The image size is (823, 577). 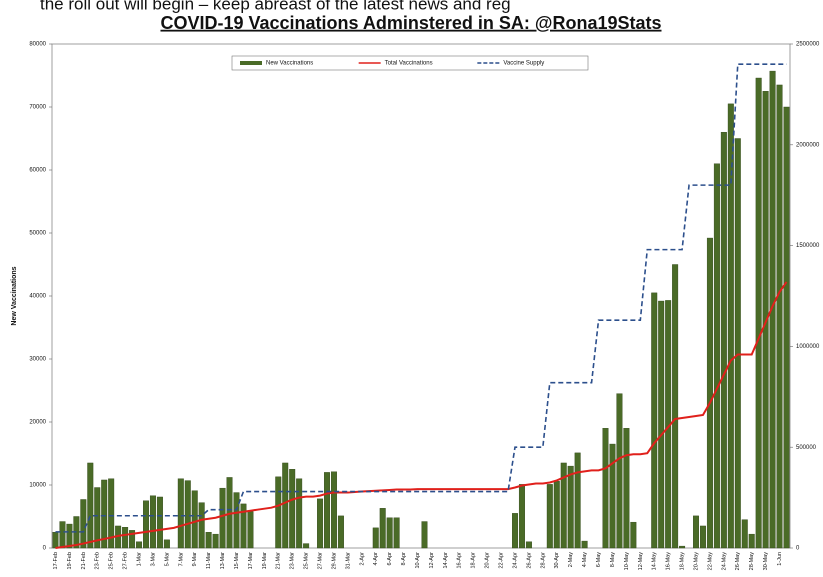 I want to click on x-tick-label: 4-May, so click(x=585, y=560).